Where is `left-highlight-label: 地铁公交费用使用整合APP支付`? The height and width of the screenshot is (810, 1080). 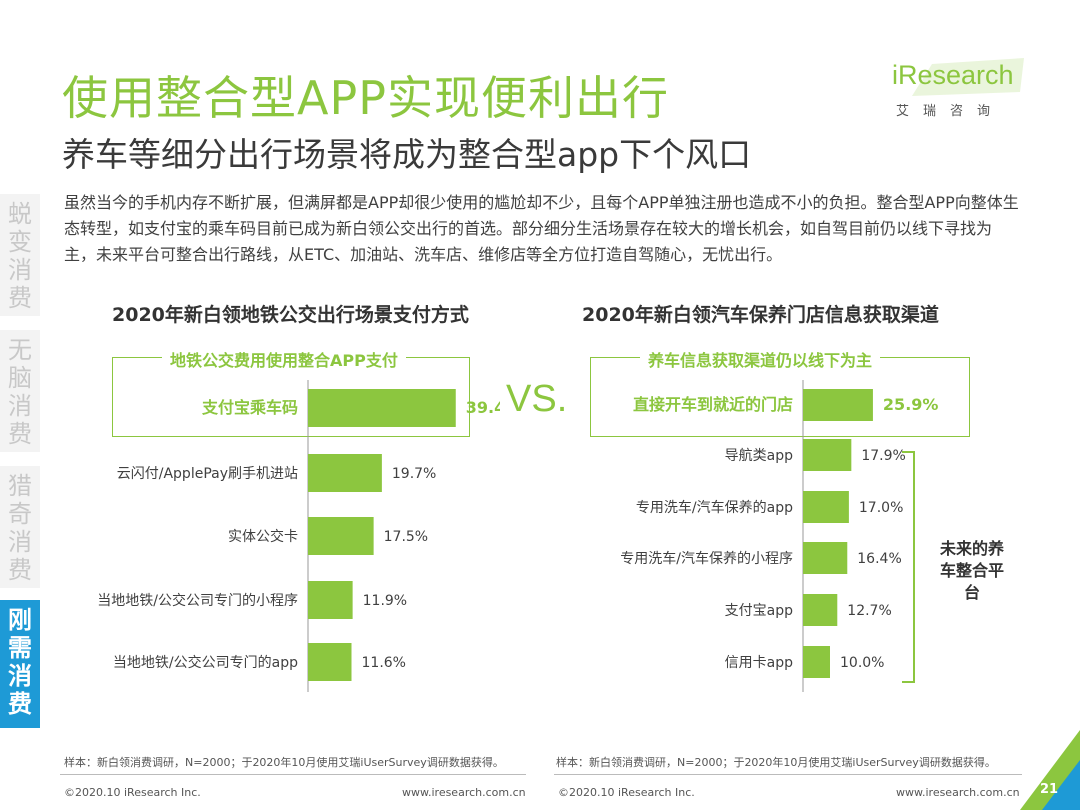 left-highlight-label: 地铁公交费用使用整合APP支付 is located at coordinates (284, 359).